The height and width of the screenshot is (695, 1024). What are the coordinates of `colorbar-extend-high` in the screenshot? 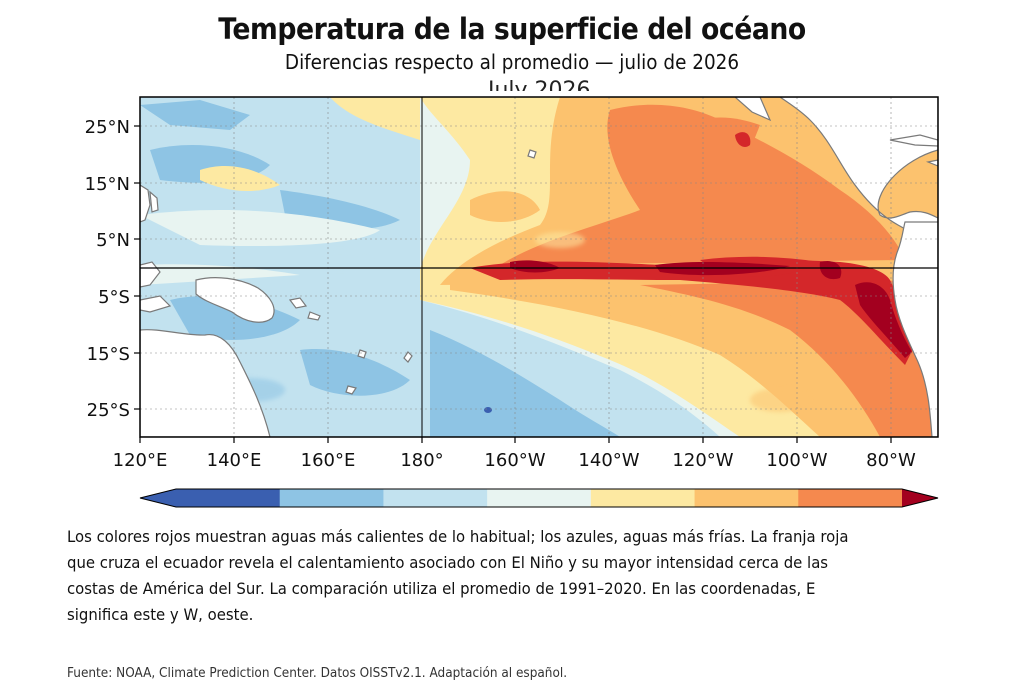 It's located at (920, 498).